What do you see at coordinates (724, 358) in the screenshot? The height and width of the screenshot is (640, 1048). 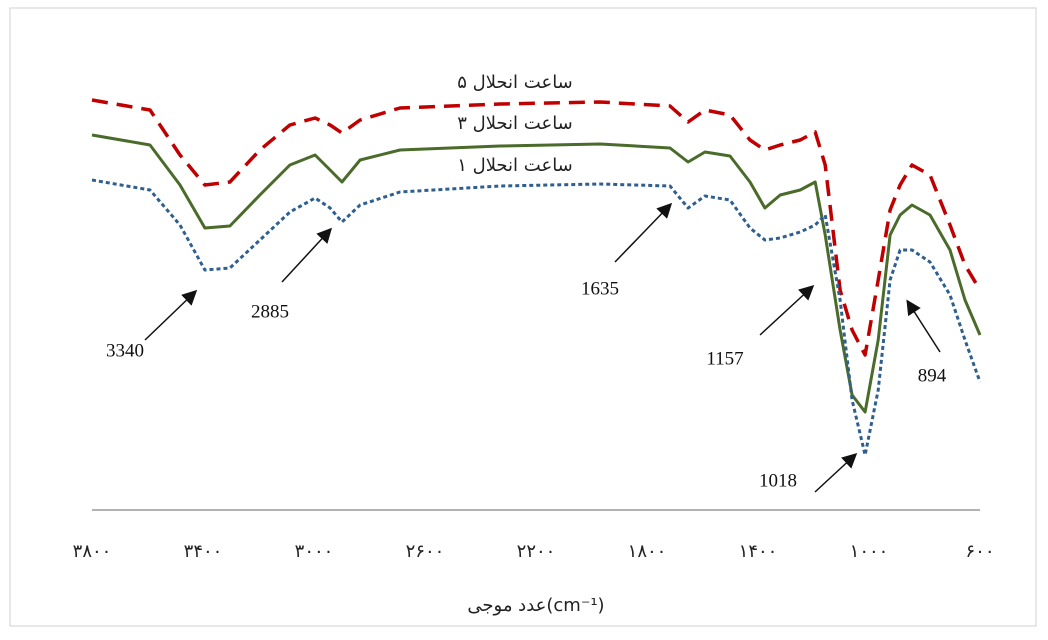 I see `annotation: 1157` at bounding box center [724, 358].